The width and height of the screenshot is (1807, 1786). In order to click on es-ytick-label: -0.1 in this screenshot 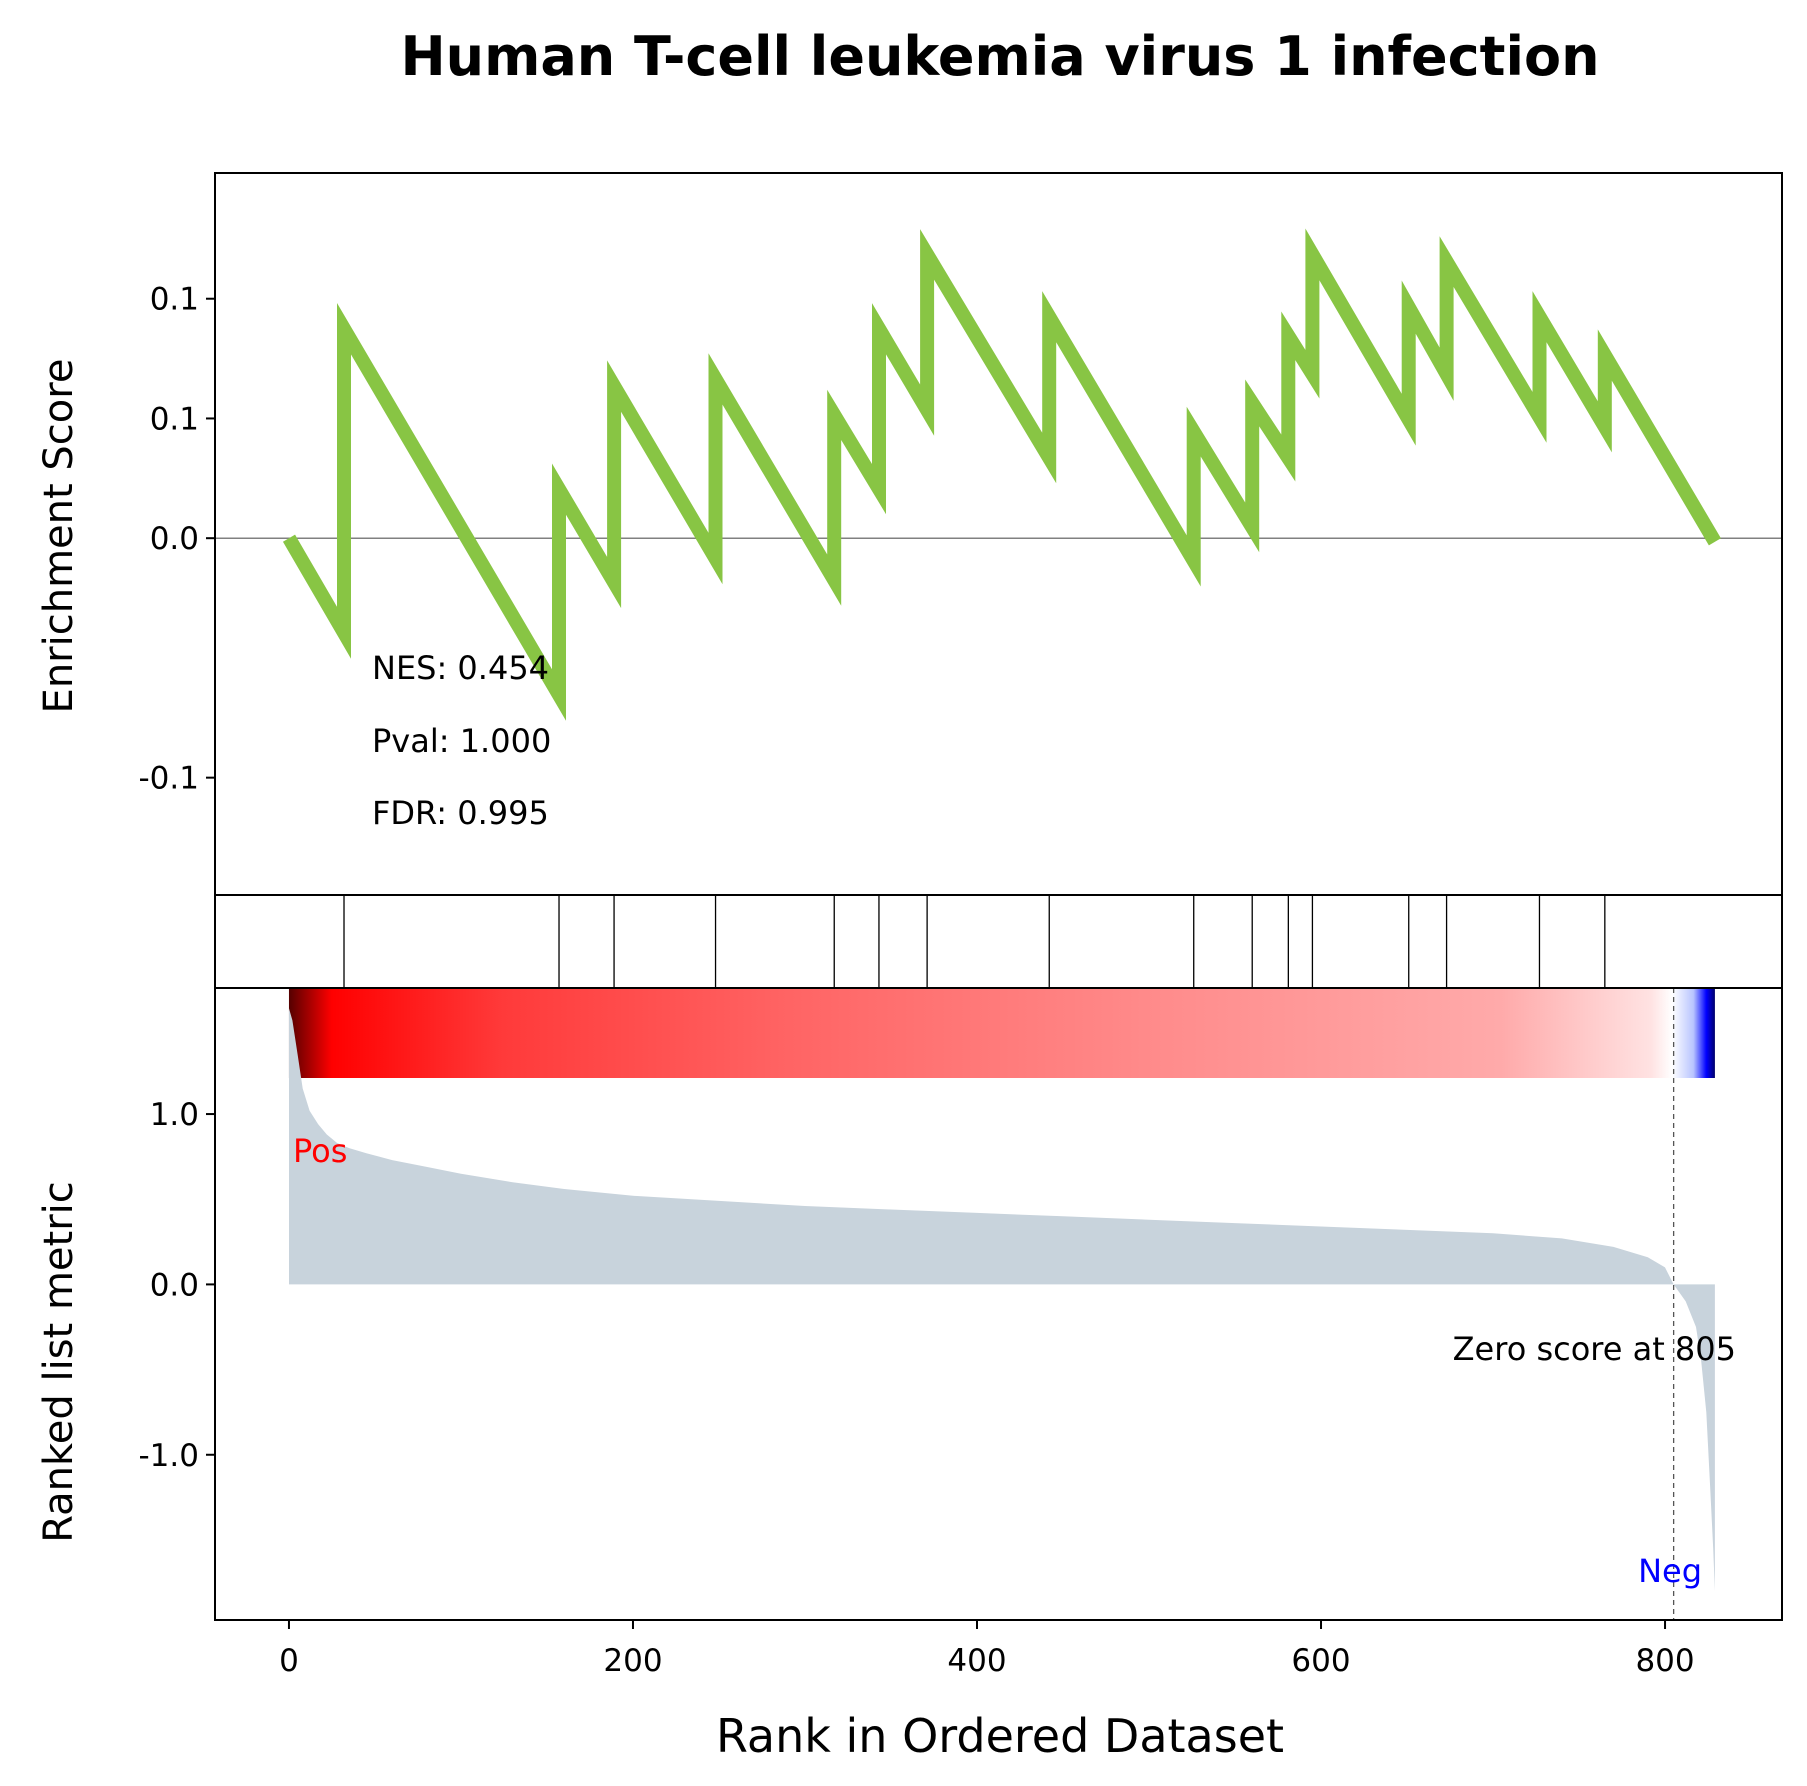, I will do `click(169, 779)`.